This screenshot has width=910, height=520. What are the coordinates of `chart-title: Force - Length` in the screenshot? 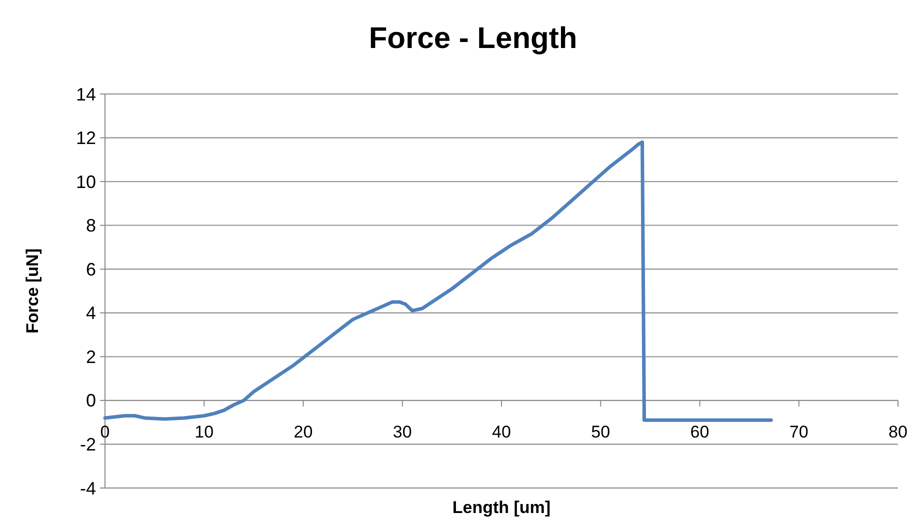 It's located at (473, 38).